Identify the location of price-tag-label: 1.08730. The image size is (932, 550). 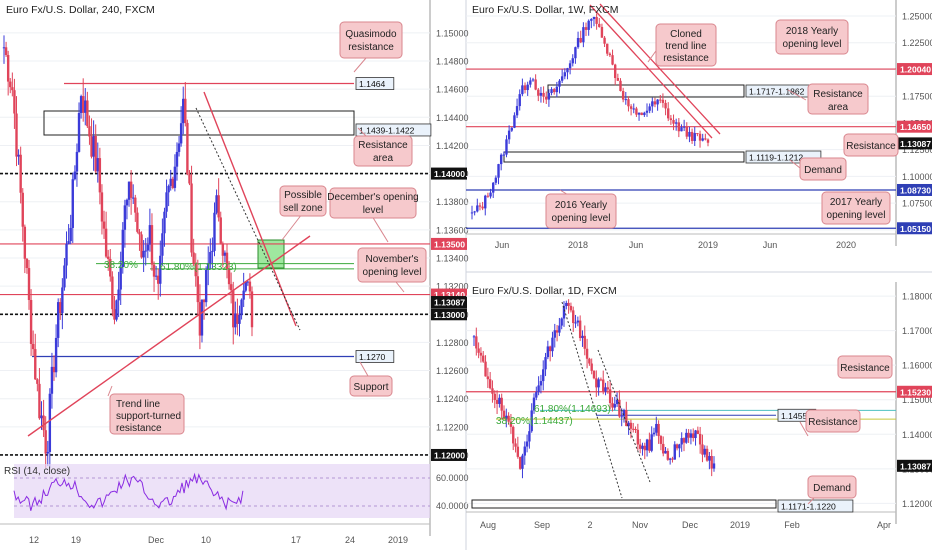
(915, 190).